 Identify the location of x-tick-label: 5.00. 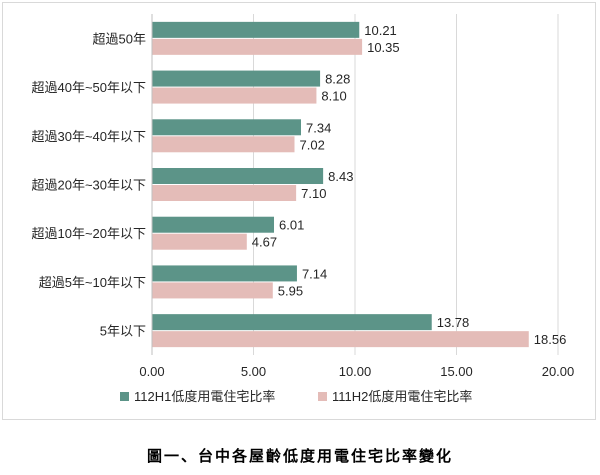
(253, 371).